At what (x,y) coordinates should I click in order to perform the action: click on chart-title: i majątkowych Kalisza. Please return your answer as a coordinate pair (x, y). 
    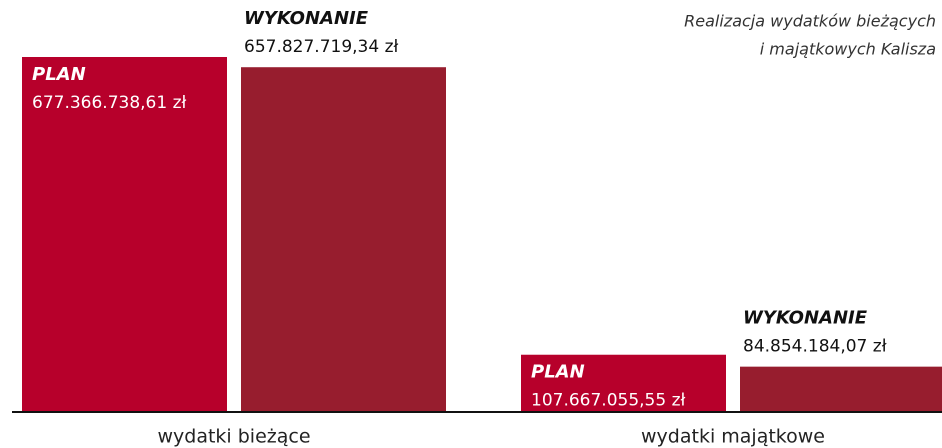
    Looking at the image, I should click on (848, 49).